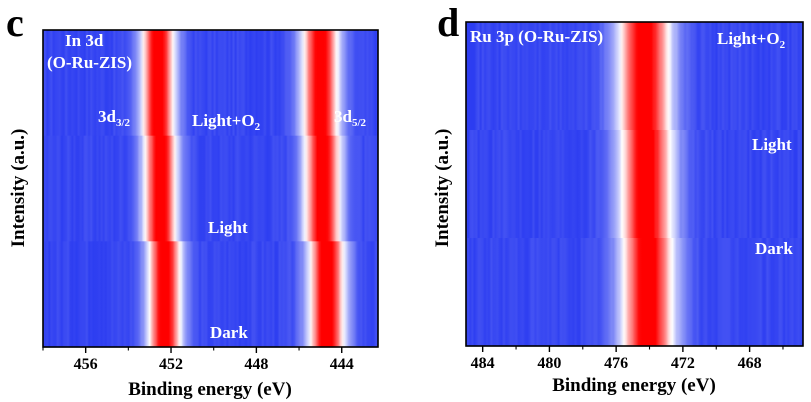 Image resolution: width=811 pixels, height=402 pixels. I want to click on panel-c-peak-label-3d32: 3d3/2, so click(114, 118).